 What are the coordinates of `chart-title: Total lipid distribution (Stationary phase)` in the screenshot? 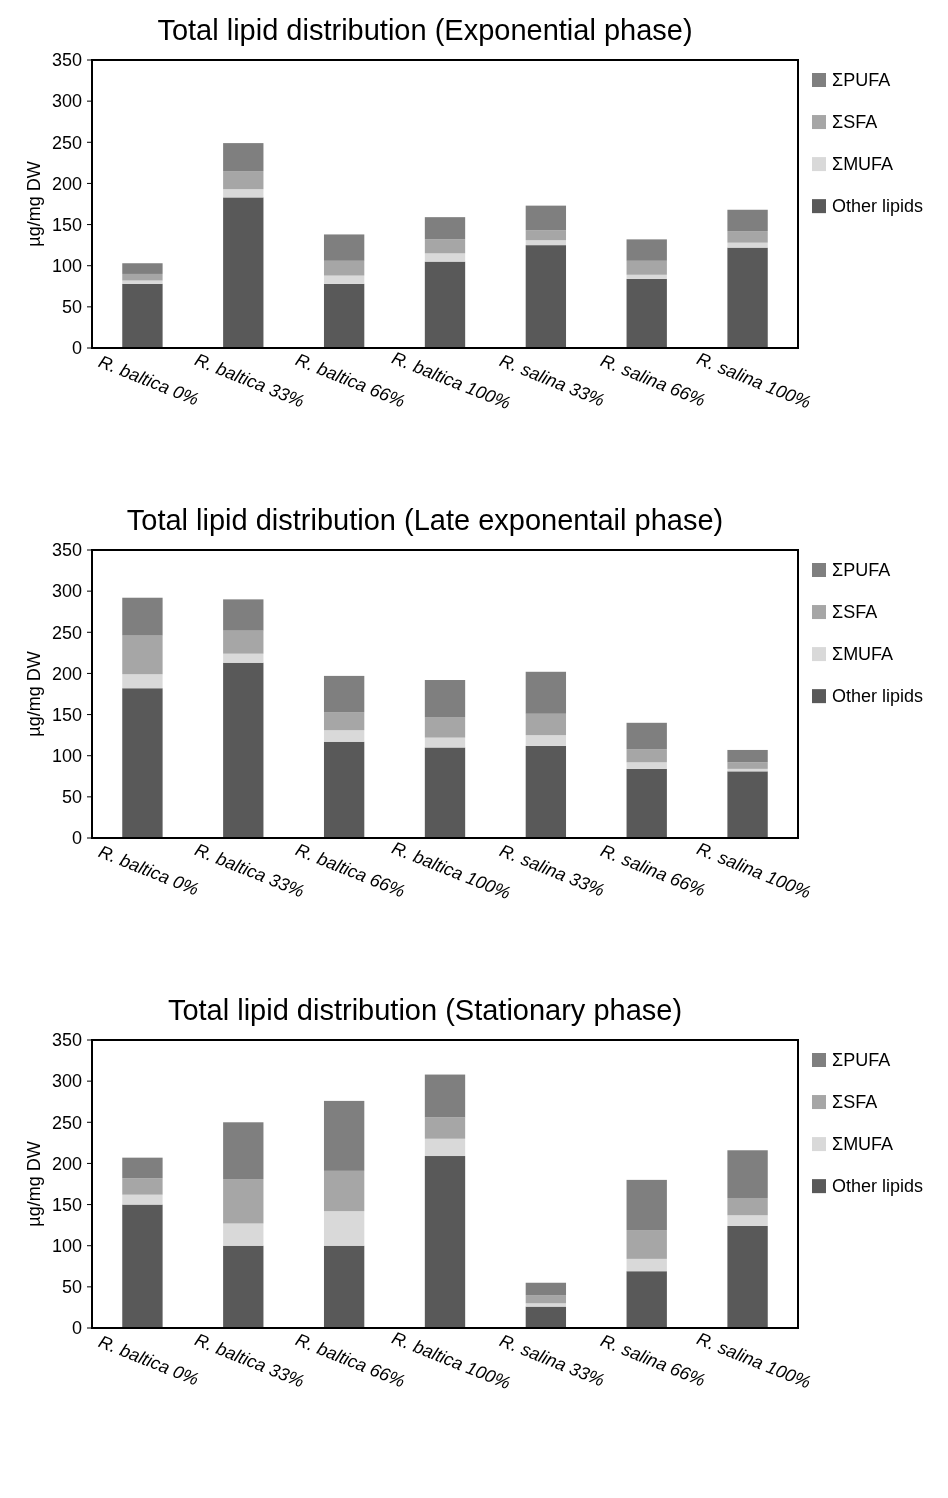 It's located at (425, 1010).